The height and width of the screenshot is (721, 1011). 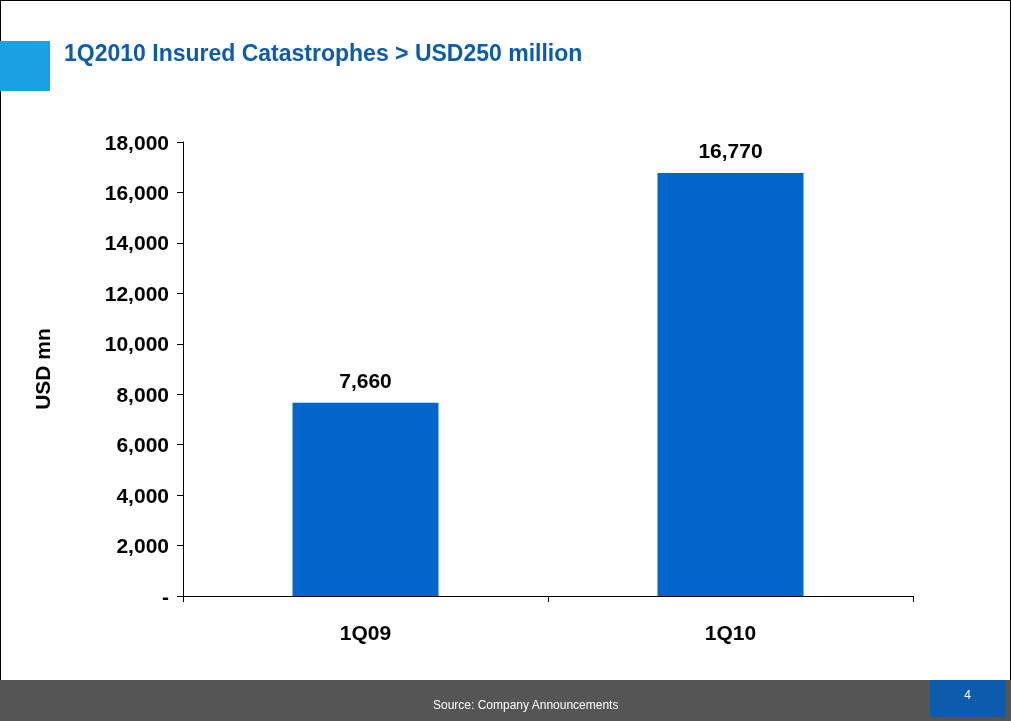 What do you see at coordinates (730, 632) in the screenshot?
I see `x-tick-label: 1Q10` at bounding box center [730, 632].